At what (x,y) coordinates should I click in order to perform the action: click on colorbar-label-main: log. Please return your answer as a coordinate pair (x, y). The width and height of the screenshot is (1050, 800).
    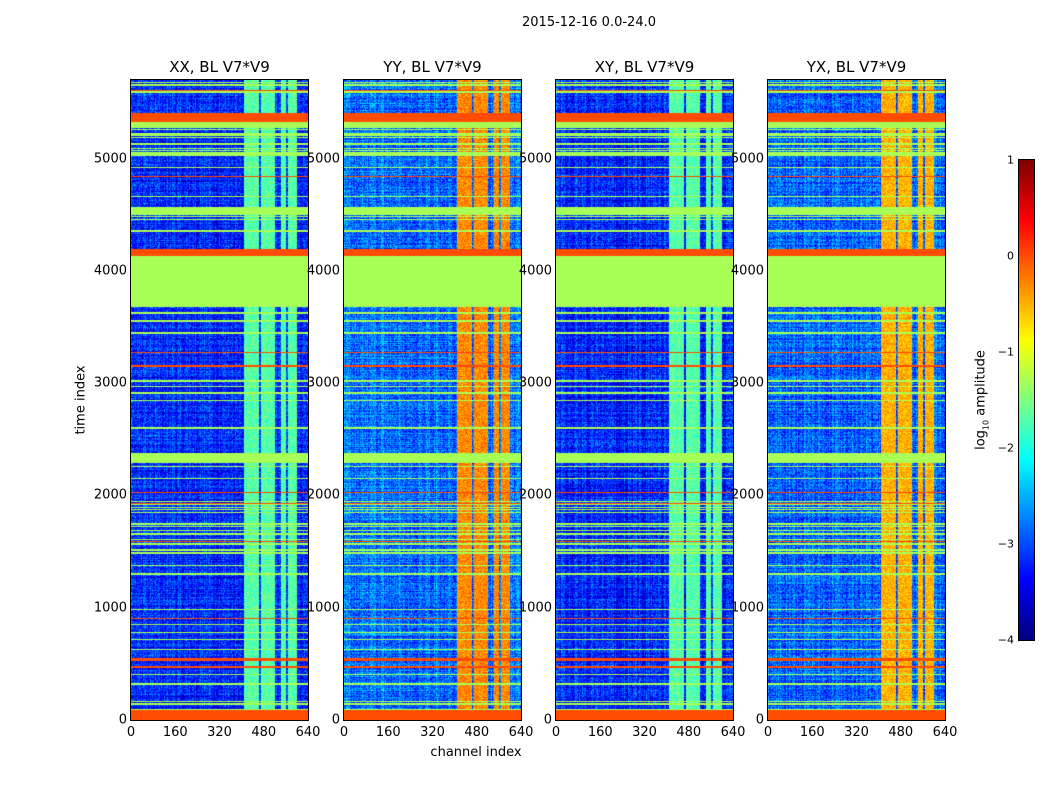
    Looking at the image, I should click on (981, 440).